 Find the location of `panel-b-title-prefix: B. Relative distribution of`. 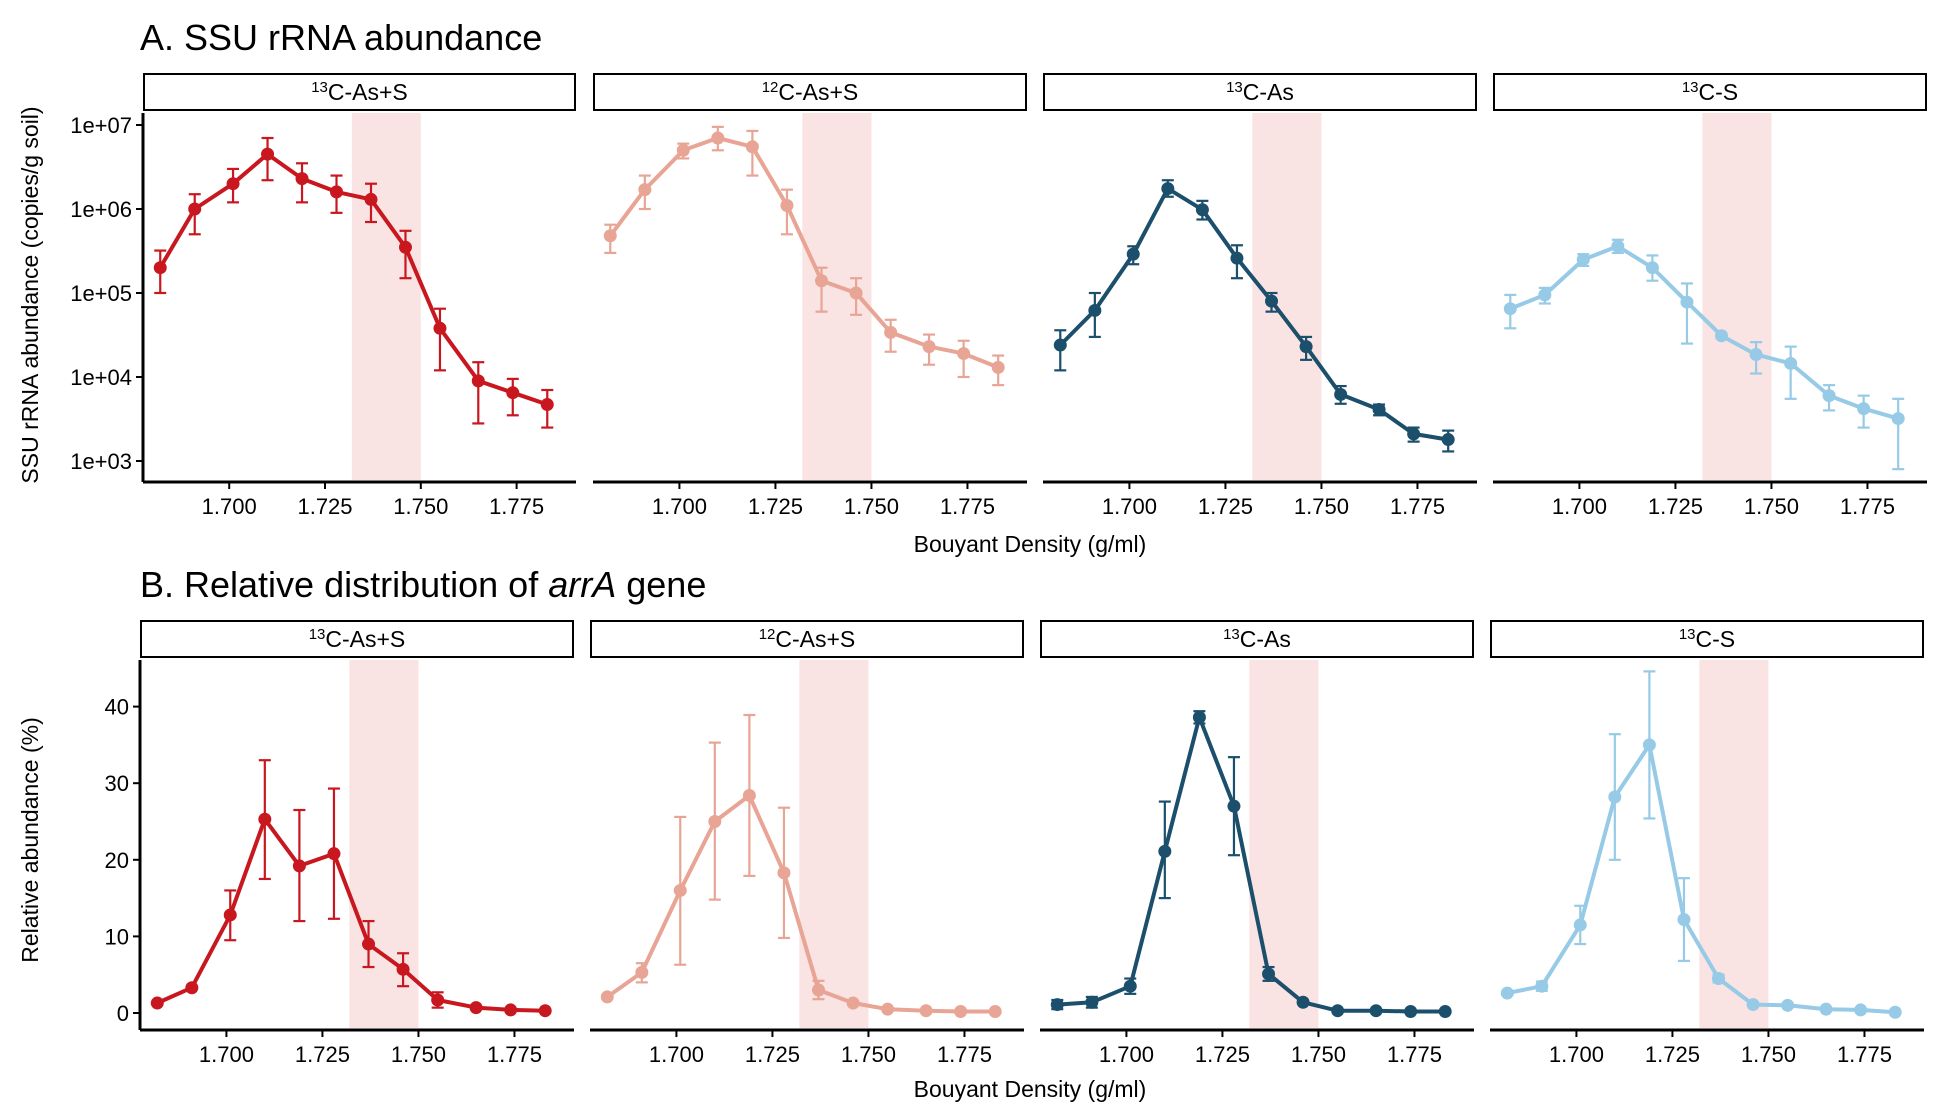

panel-b-title-prefix: B. Relative distribution of is located at coordinates (339, 584).